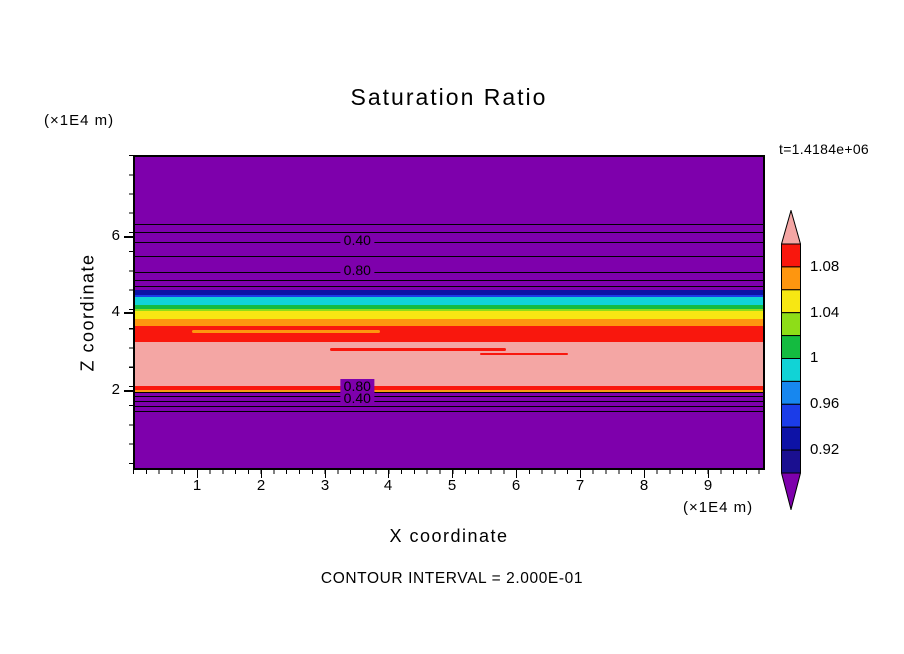 Image resolution: width=904 pixels, height=654 pixels. Describe the element at coordinates (449, 322) in the screenshot. I see `band-orange` at that location.